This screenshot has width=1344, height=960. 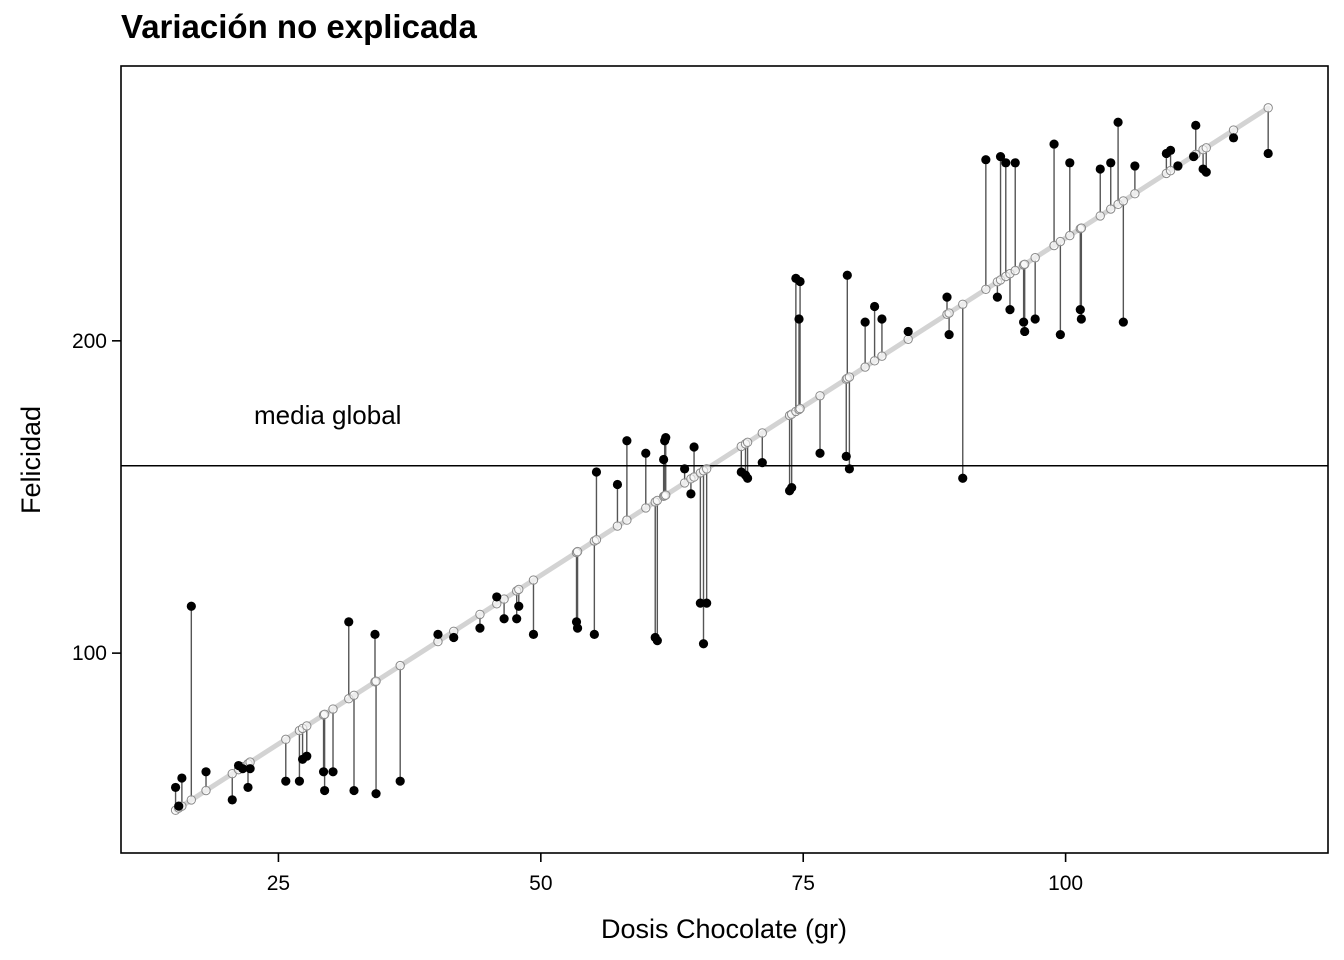 What do you see at coordinates (1065, 883) in the screenshot?
I see `x-tick-label: 100` at bounding box center [1065, 883].